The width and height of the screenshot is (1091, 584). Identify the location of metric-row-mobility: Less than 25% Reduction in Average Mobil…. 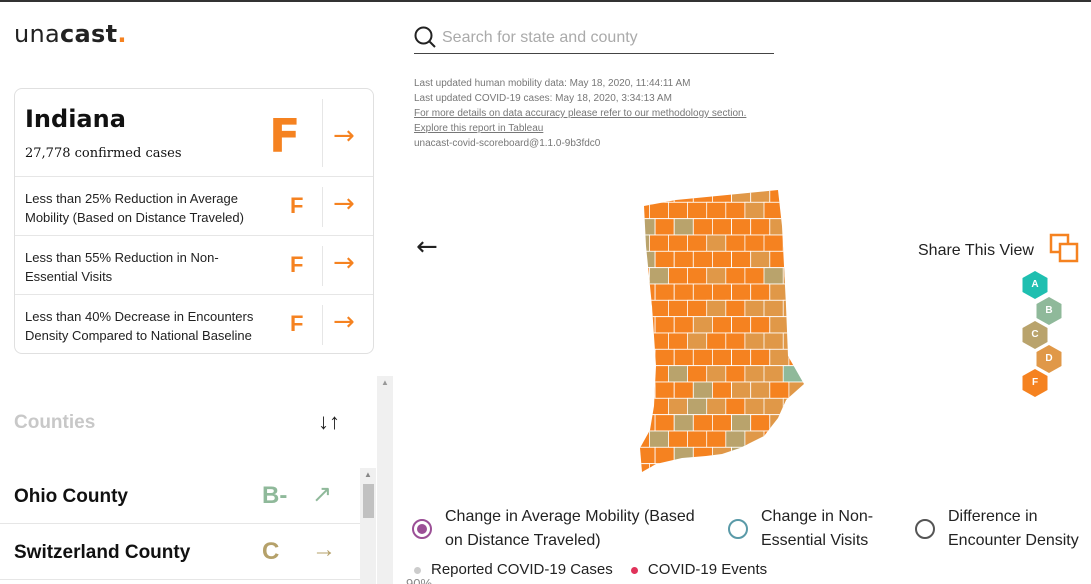
(194, 206).